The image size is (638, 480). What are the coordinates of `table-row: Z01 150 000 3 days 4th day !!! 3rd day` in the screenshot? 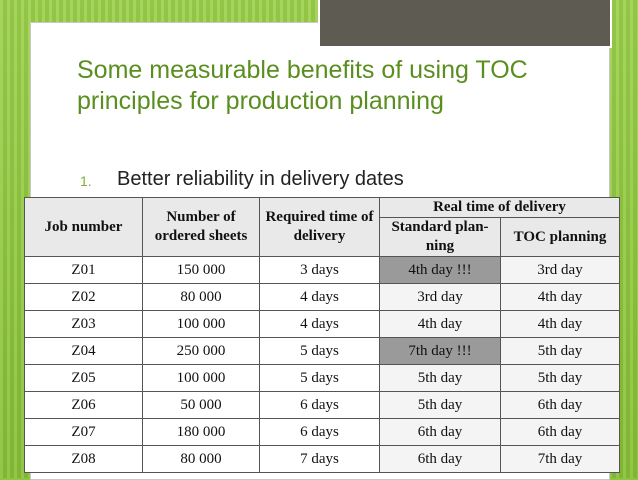 It's located at (322, 270).